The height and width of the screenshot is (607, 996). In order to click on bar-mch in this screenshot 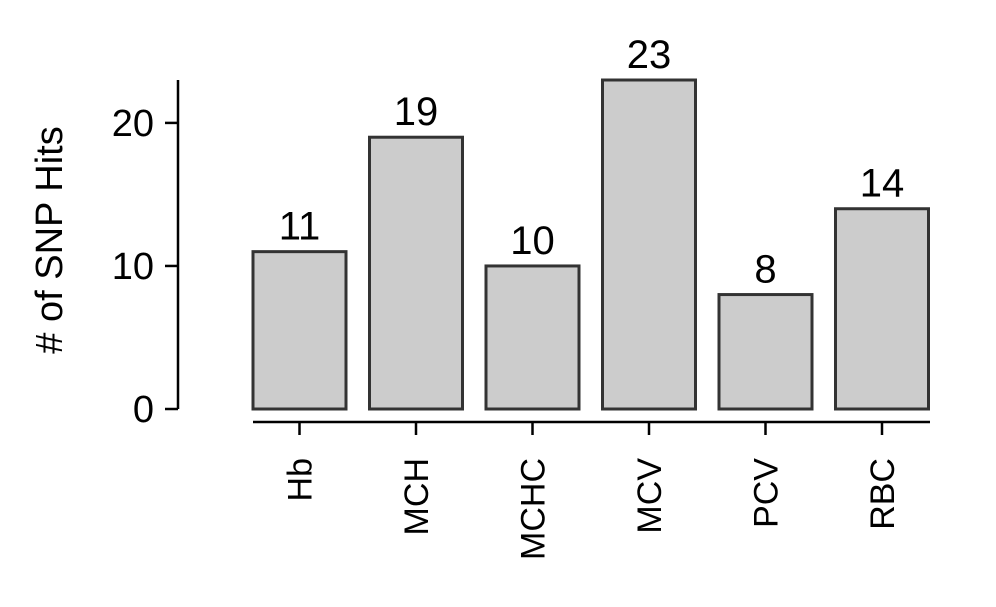, I will do `click(416, 273)`.